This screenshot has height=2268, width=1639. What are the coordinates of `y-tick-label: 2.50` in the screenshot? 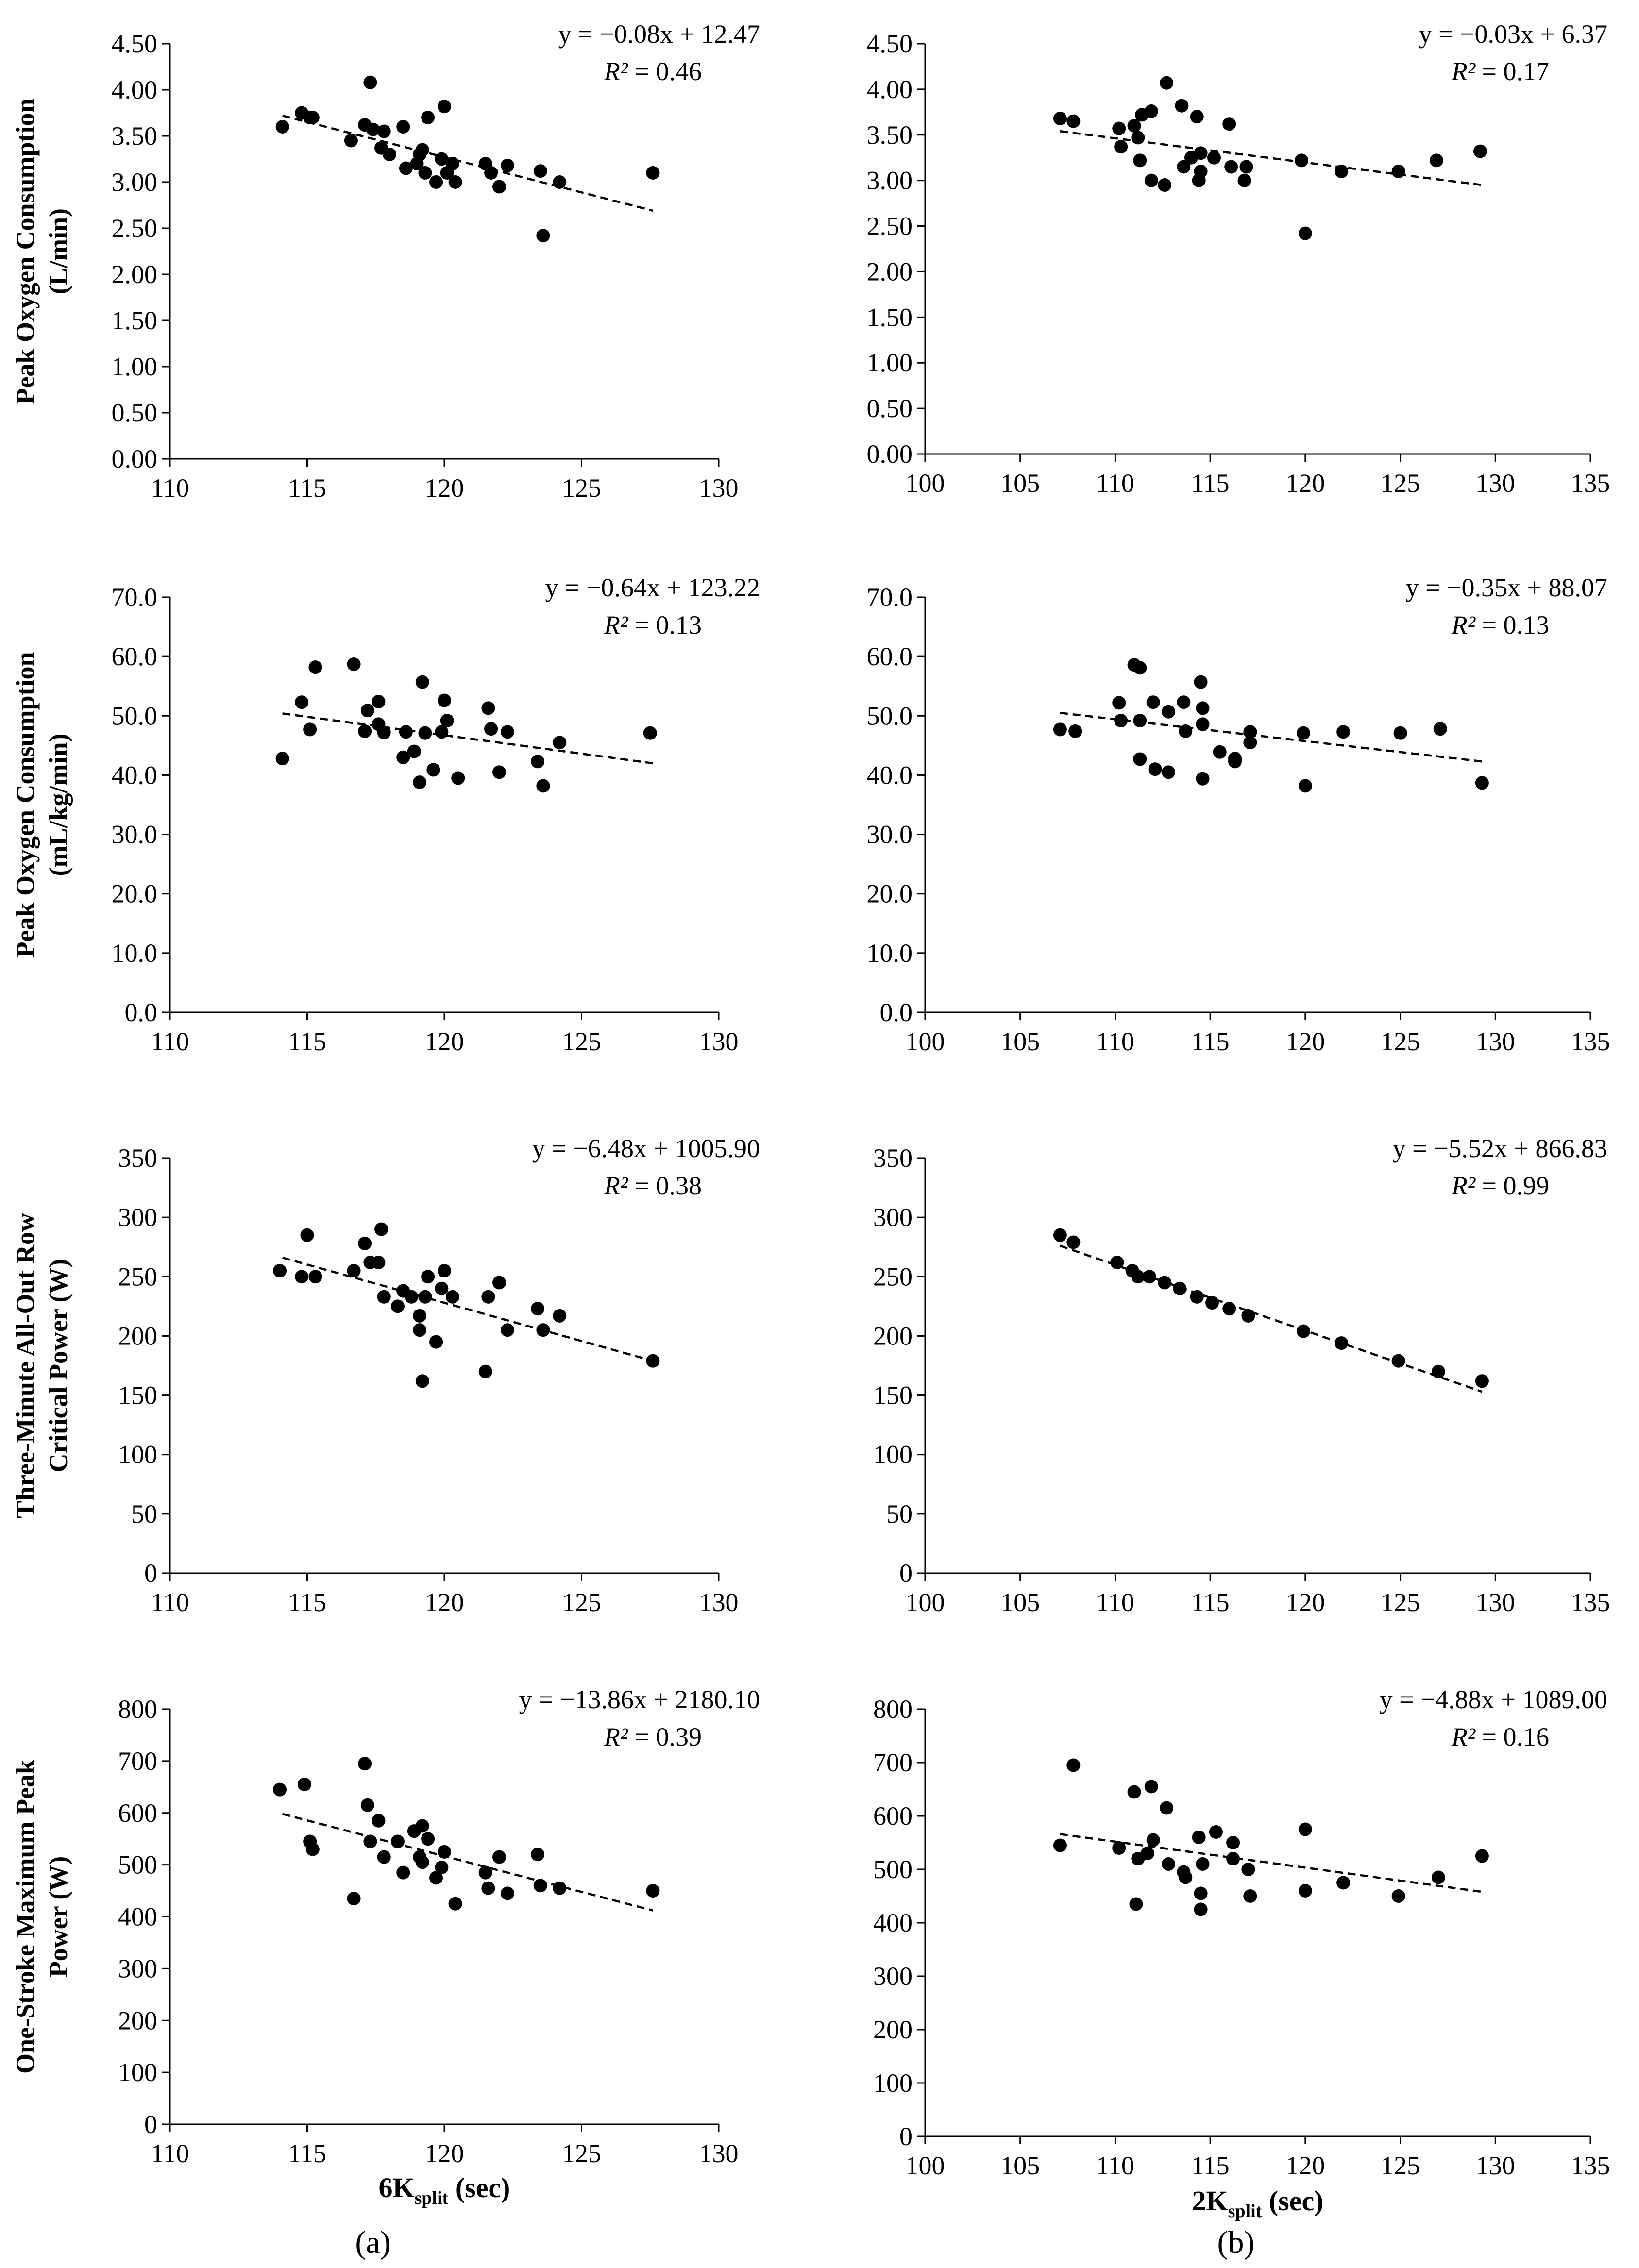 It's located at (135, 228).